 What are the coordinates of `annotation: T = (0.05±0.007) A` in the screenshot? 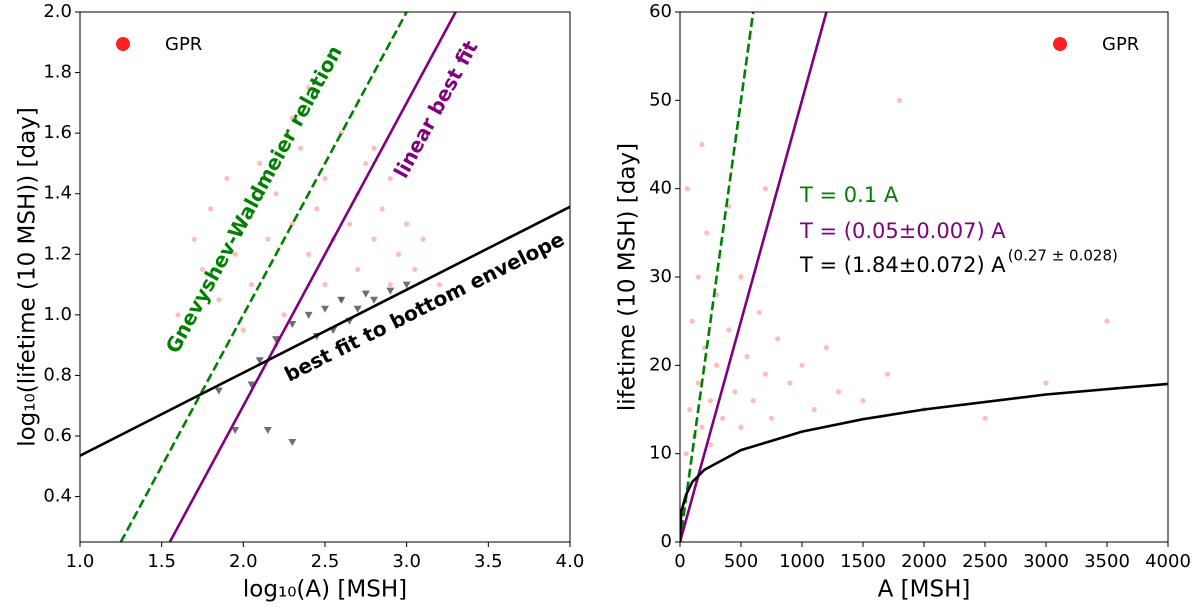 It's located at (902, 231).